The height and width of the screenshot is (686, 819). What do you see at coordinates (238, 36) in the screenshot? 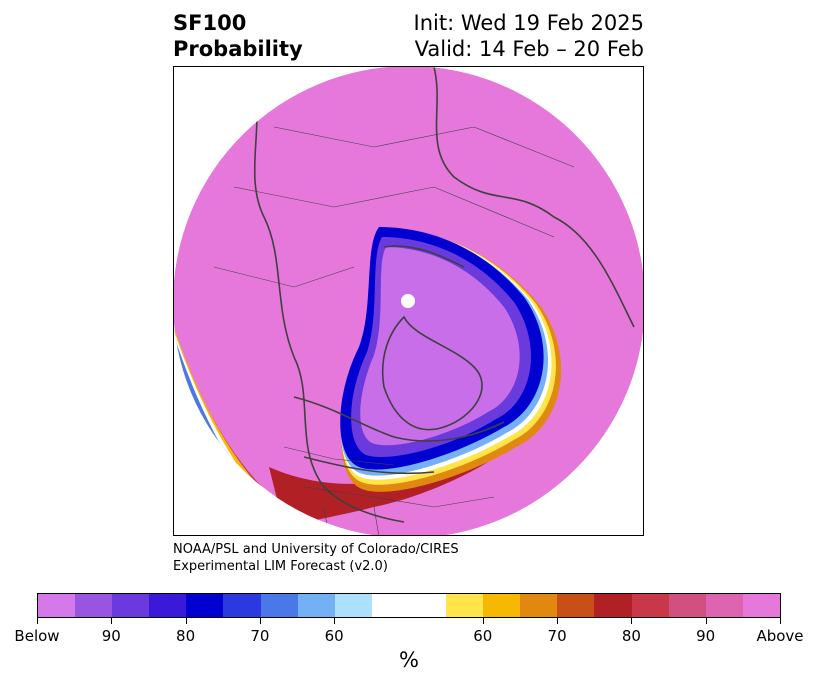
I see `map-title: SF100 Probability` at bounding box center [238, 36].